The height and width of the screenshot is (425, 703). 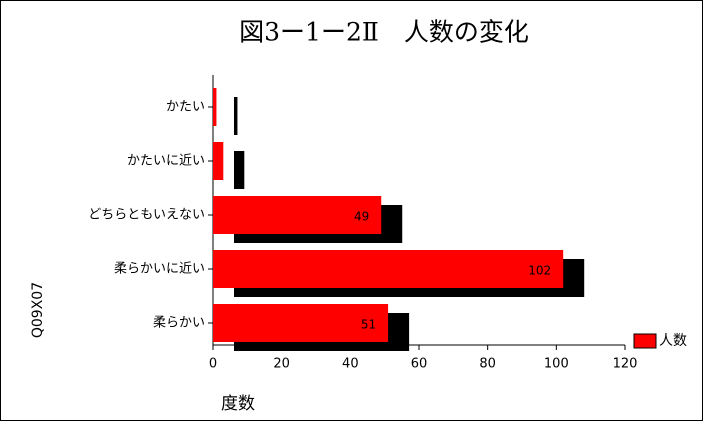 What do you see at coordinates (645, 341) in the screenshot?
I see `legend-swatch` at bounding box center [645, 341].